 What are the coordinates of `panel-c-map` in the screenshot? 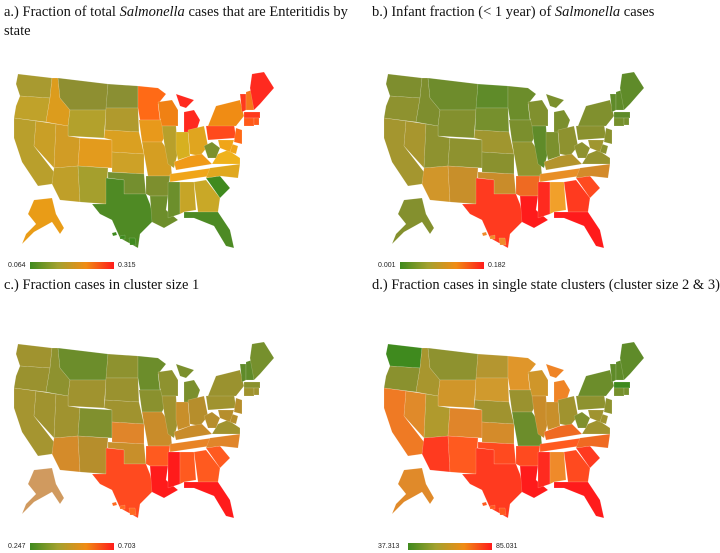 It's located at (144, 430).